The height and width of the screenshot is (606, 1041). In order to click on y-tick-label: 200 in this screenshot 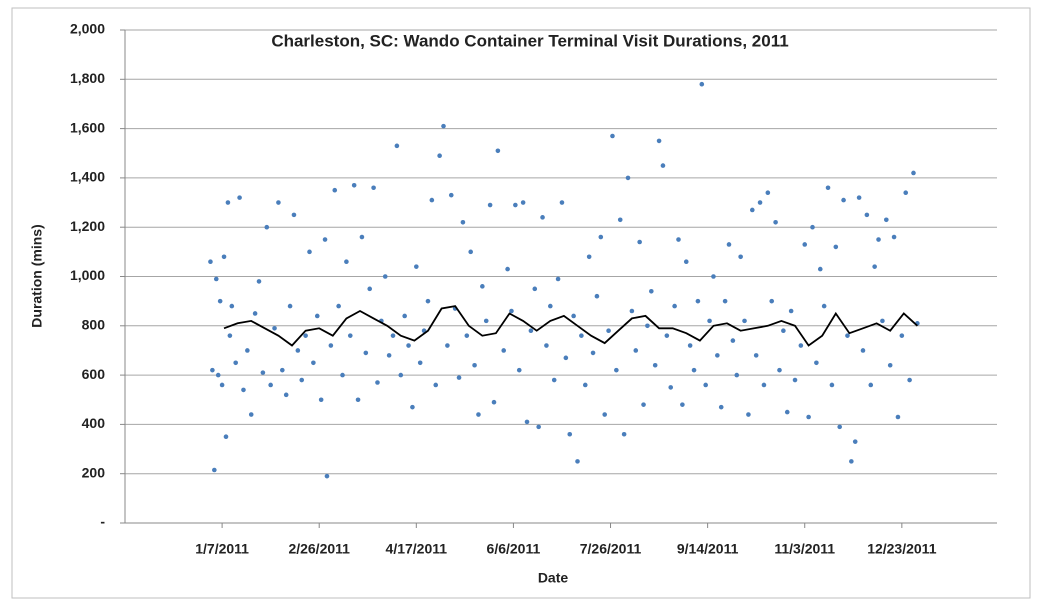, I will do `click(94, 472)`.